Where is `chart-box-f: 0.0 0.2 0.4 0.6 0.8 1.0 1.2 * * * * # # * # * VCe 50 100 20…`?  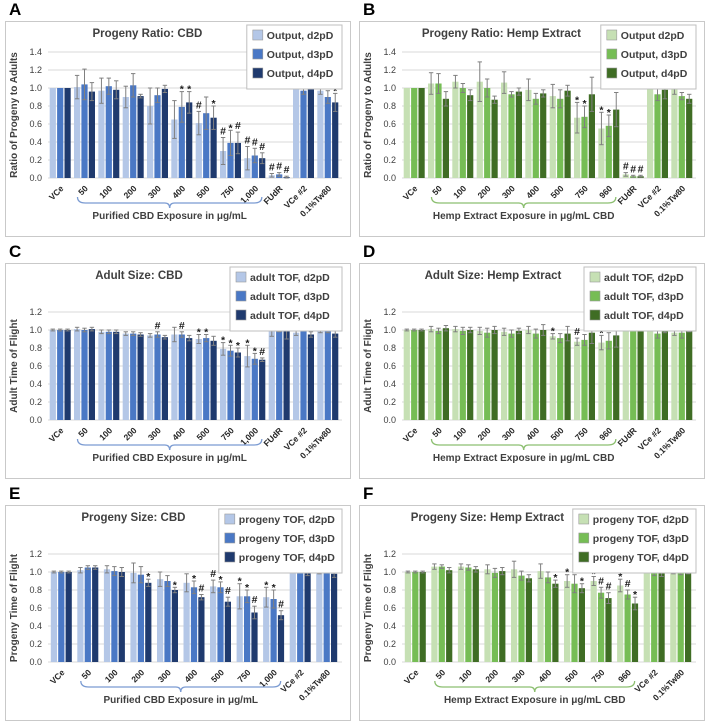 chart-box-f: 0.0 0.2 0.4 0.6 0.8 1.0 1.2 * * * * # # * # * VCe 50 100 20… is located at coordinates (532, 613).